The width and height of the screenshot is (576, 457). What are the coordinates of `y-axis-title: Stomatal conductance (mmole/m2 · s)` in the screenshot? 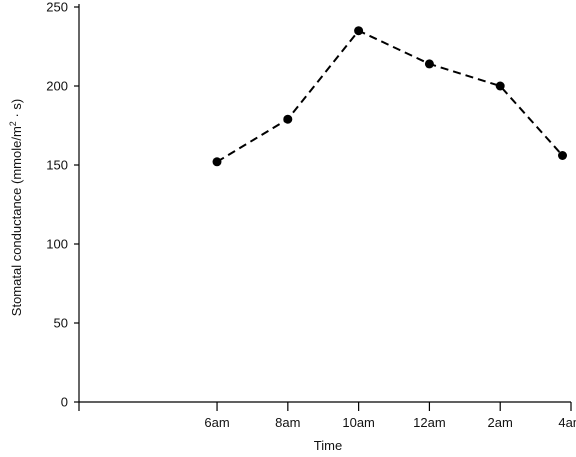 It's located at (16, 207).